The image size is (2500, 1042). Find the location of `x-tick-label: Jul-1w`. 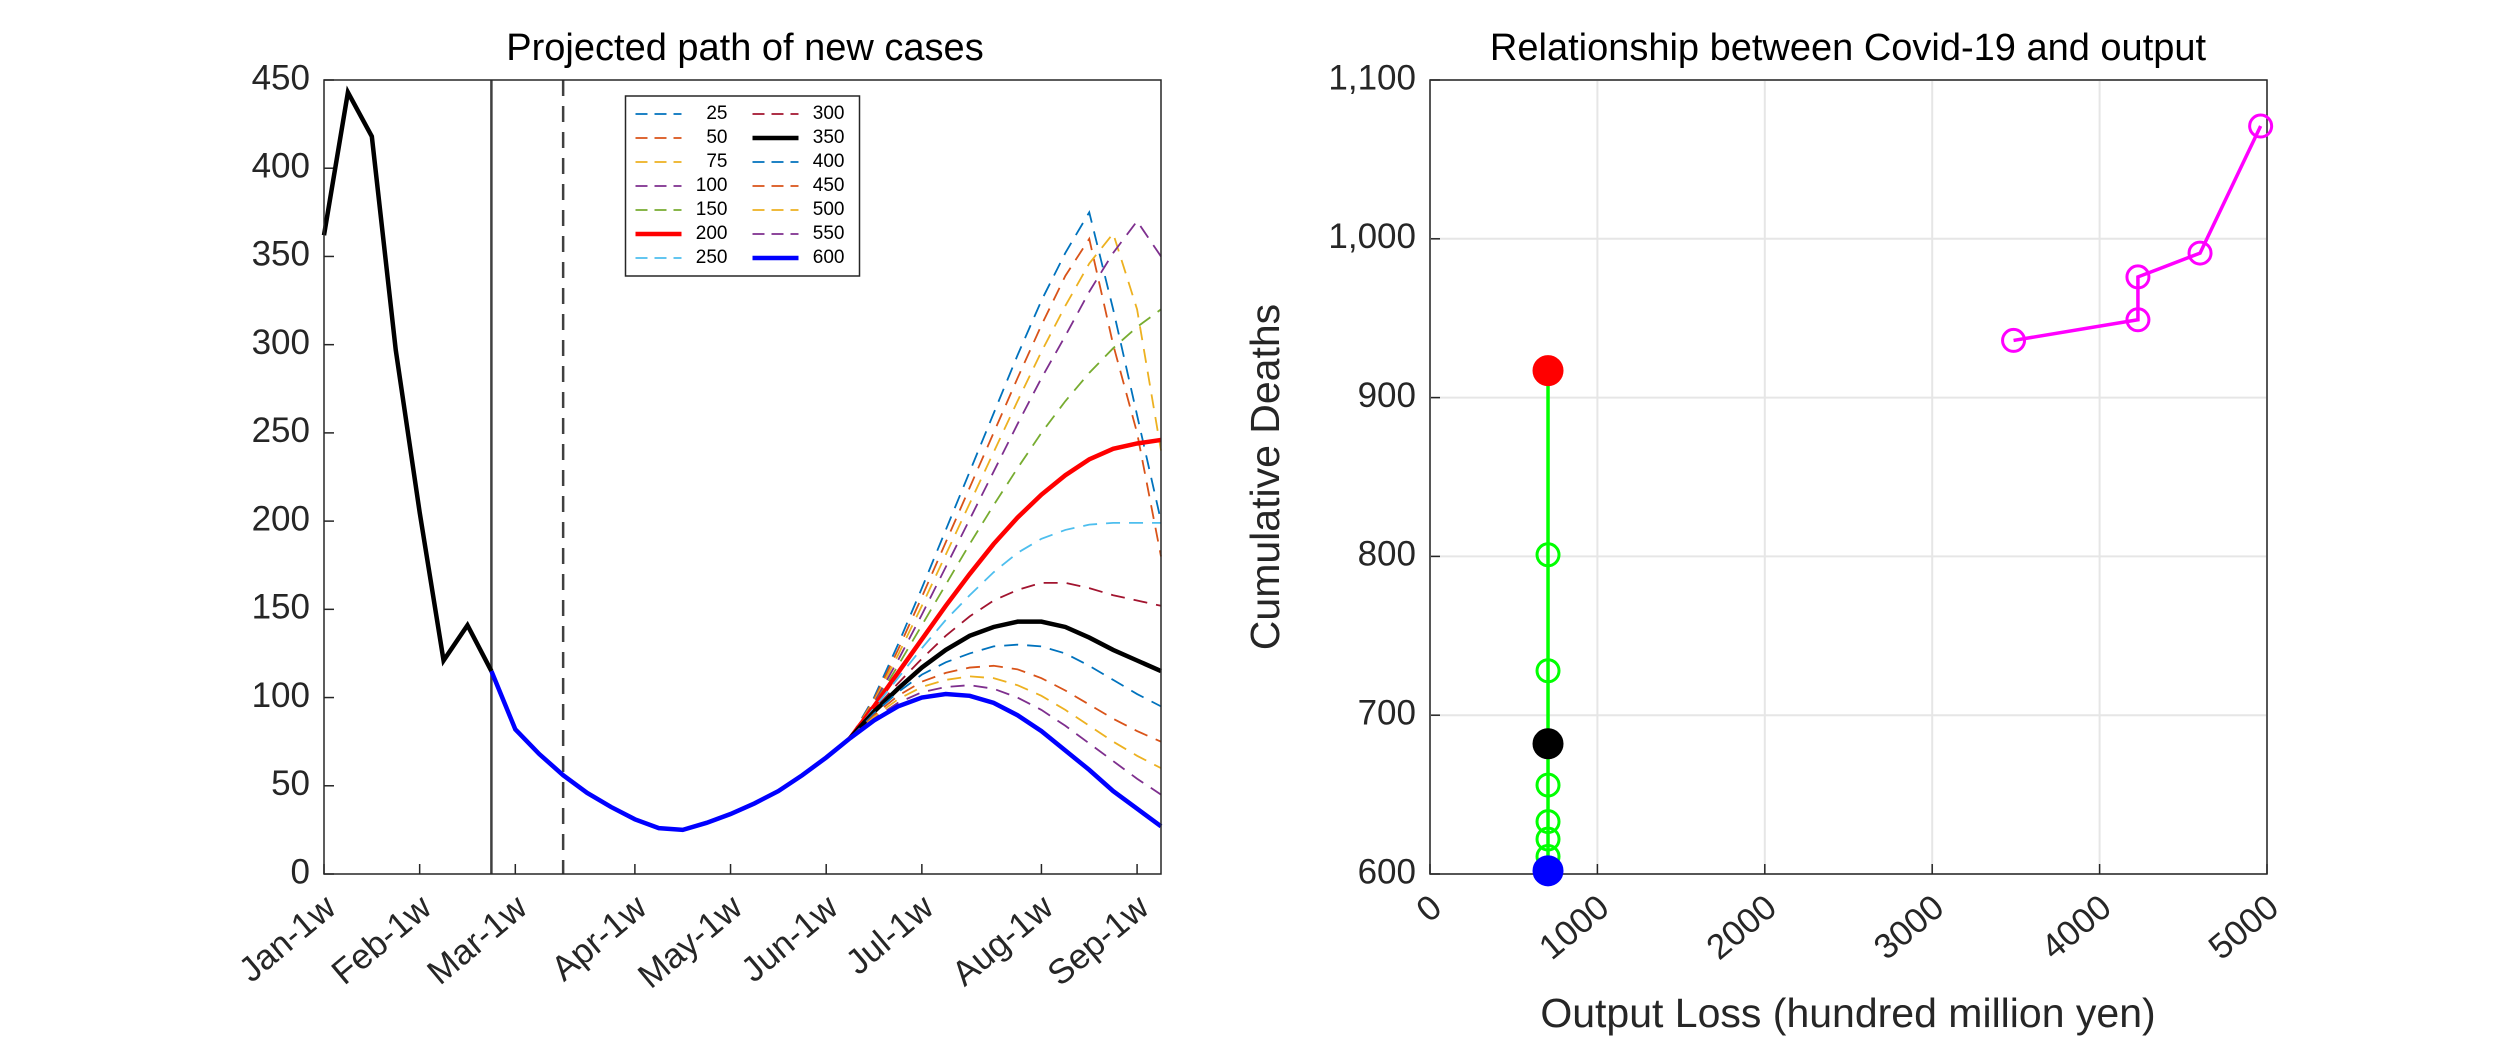

x-tick-label: Jul-1w is located at coordinates (889, 934).